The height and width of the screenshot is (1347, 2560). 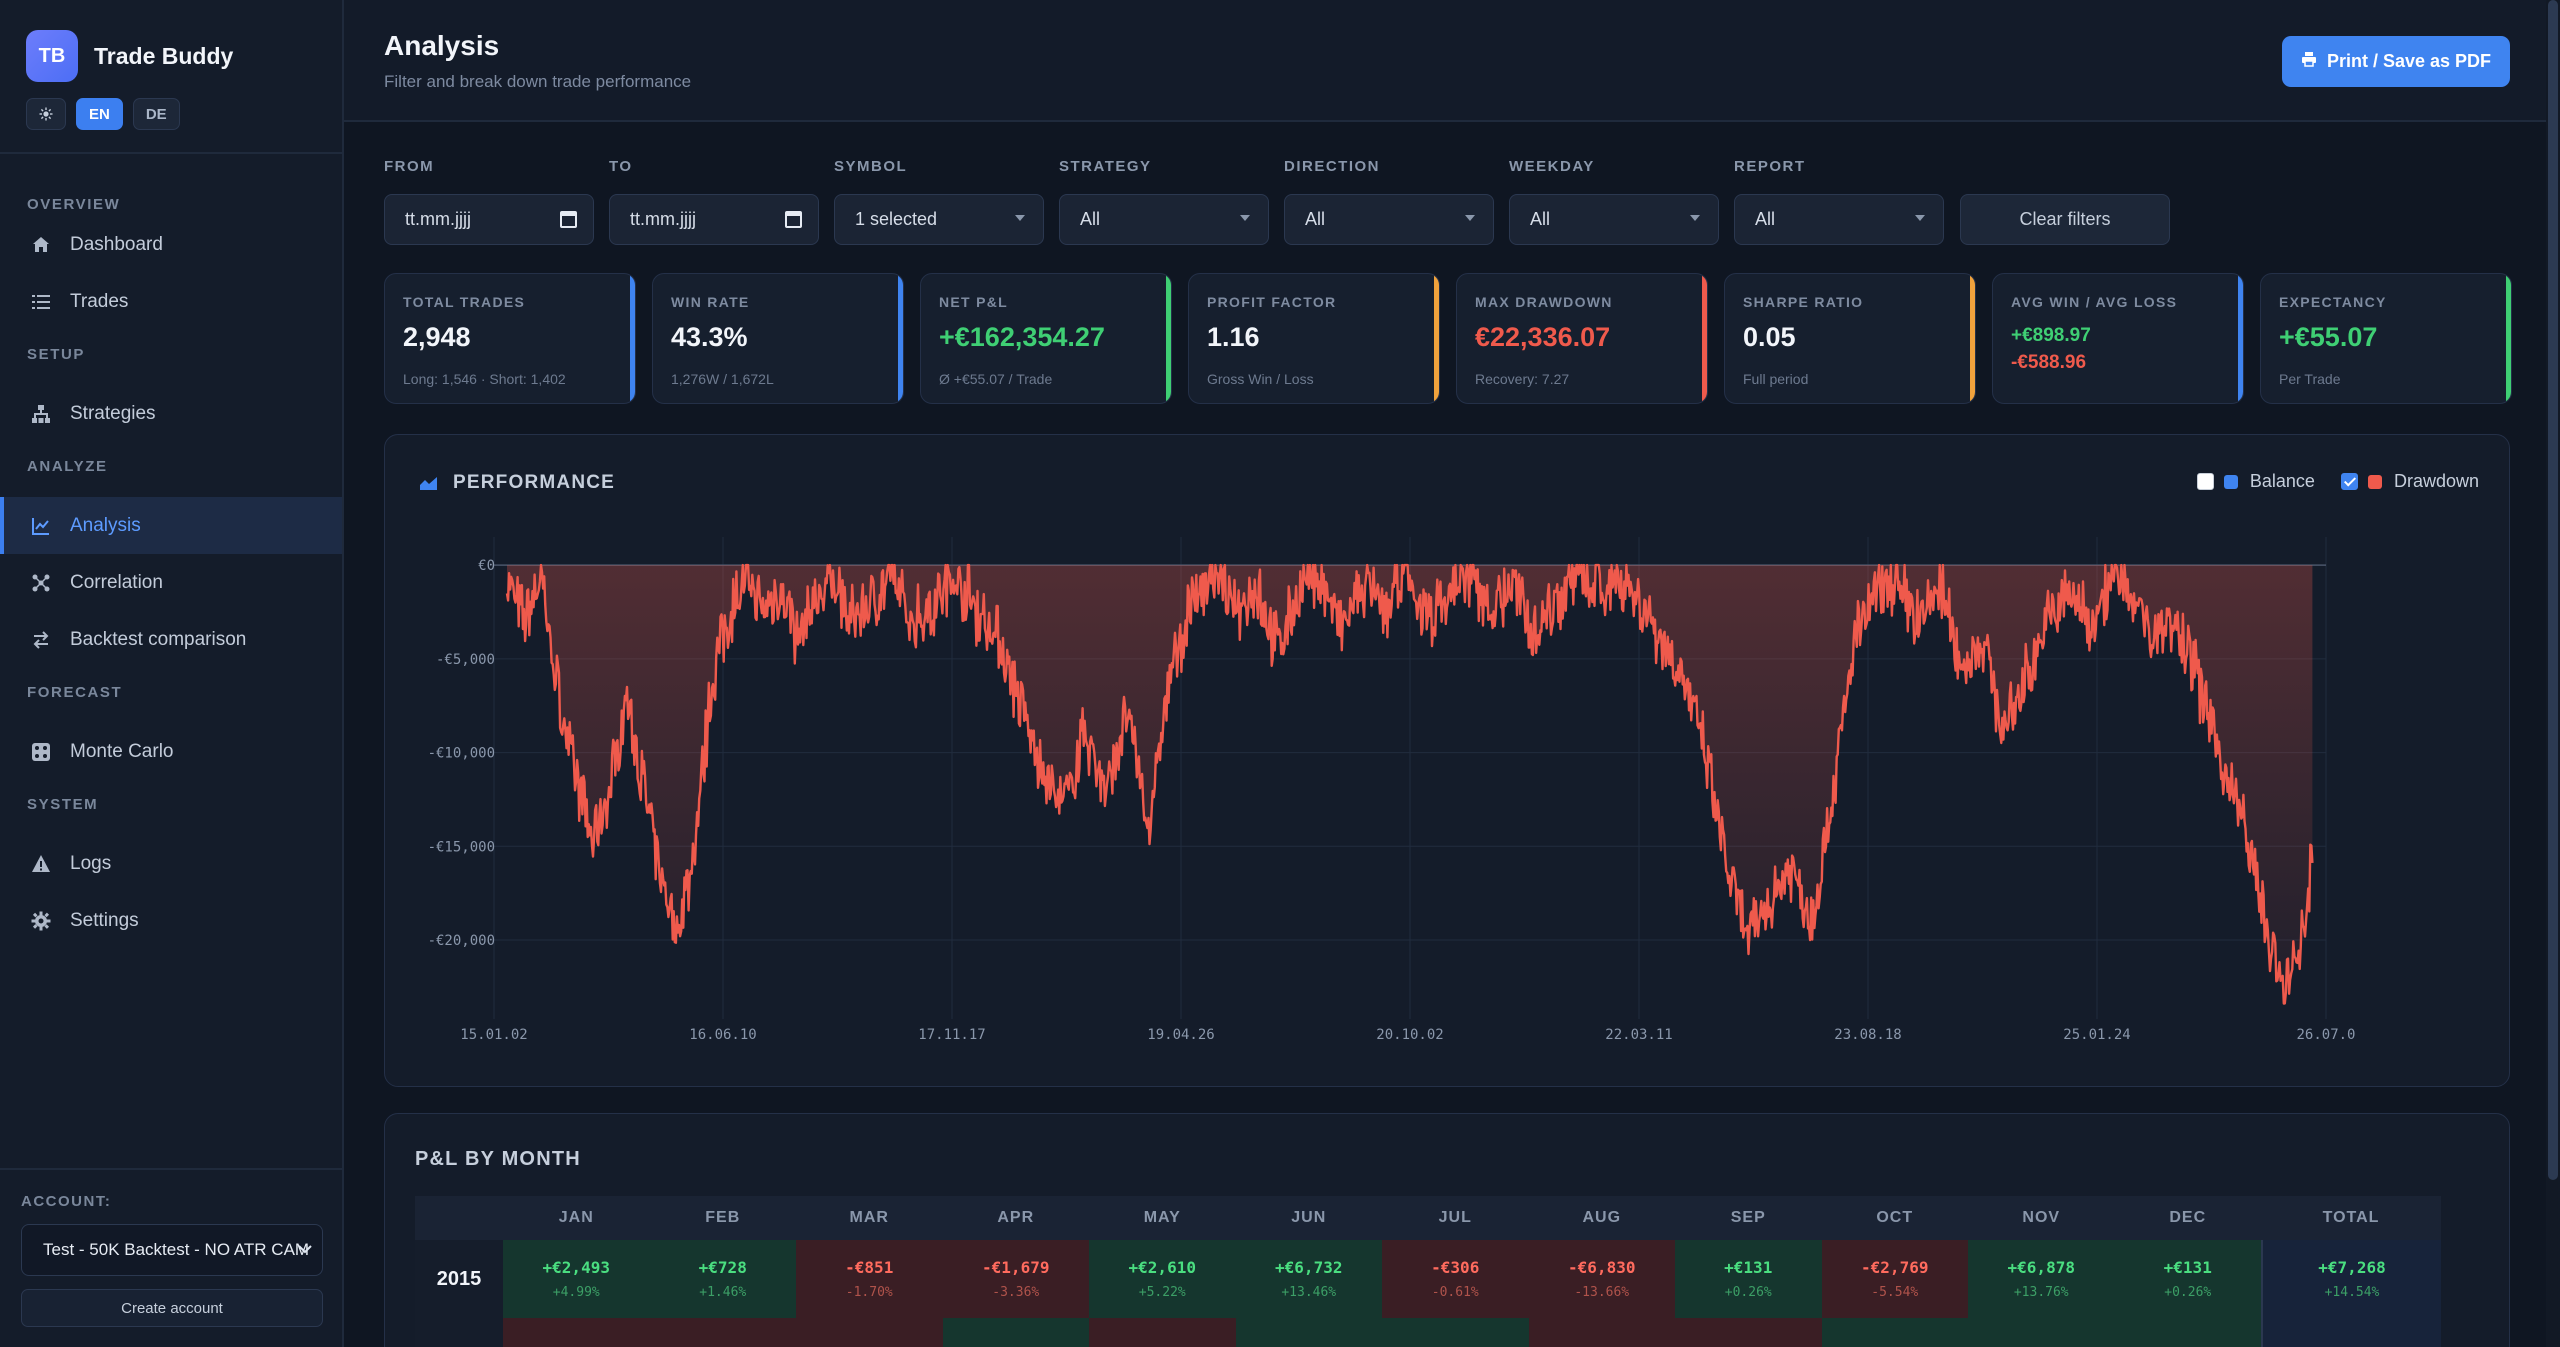 What do you see at coordinates (973, 302) in the screenshot?
I see `kpi-label: NET P&L` at bounding box center [973, 302].